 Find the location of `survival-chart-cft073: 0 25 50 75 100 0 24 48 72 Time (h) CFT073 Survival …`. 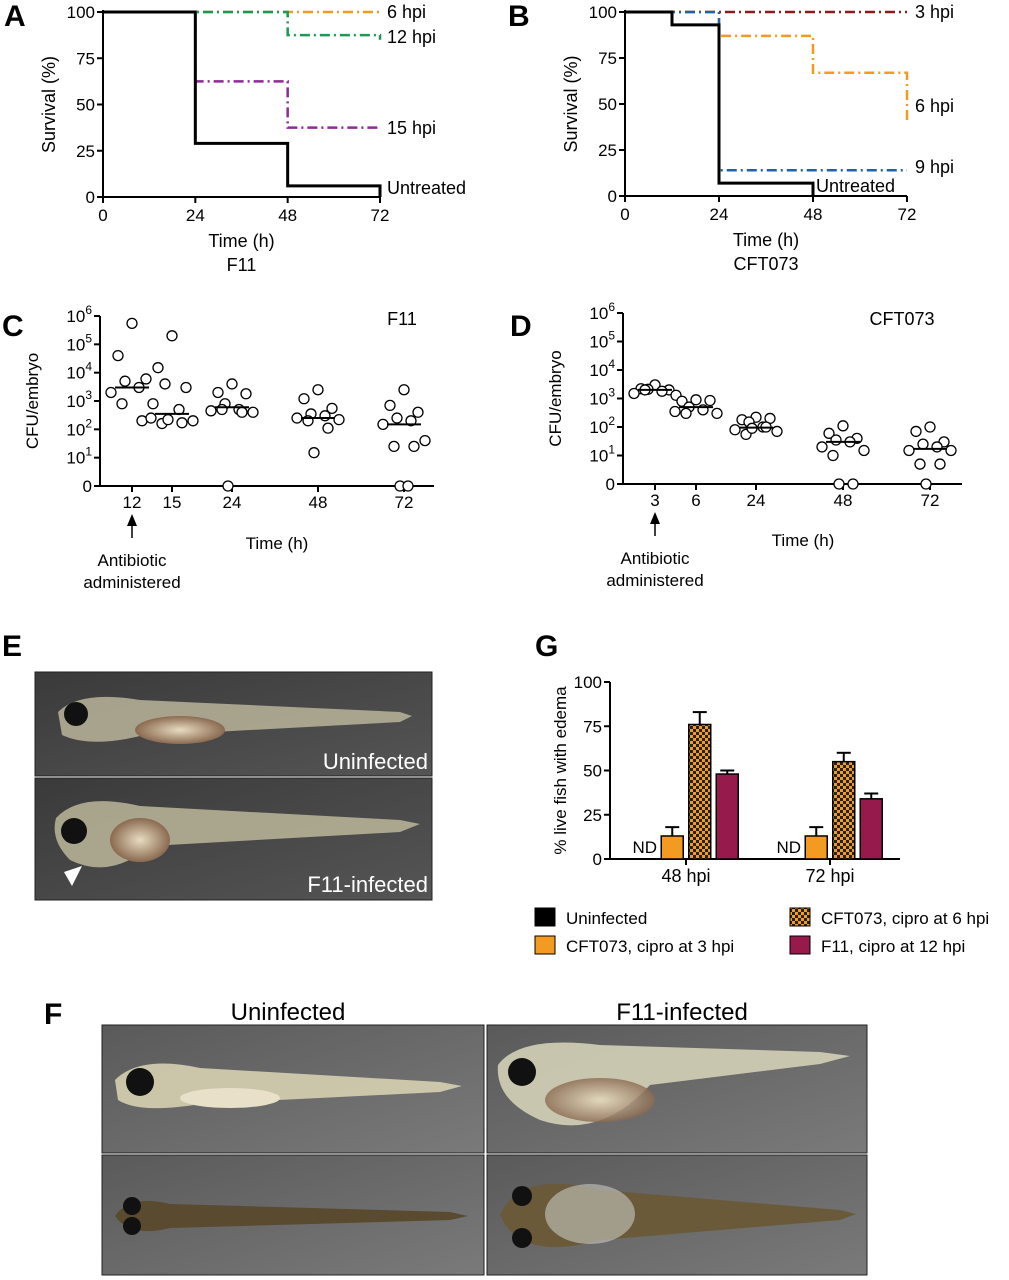

survival-chart-cft073: 0 25 50 75 100 0 24 48 72 Time (h) CFT073 Survival … is located at coordinates (757, 138).